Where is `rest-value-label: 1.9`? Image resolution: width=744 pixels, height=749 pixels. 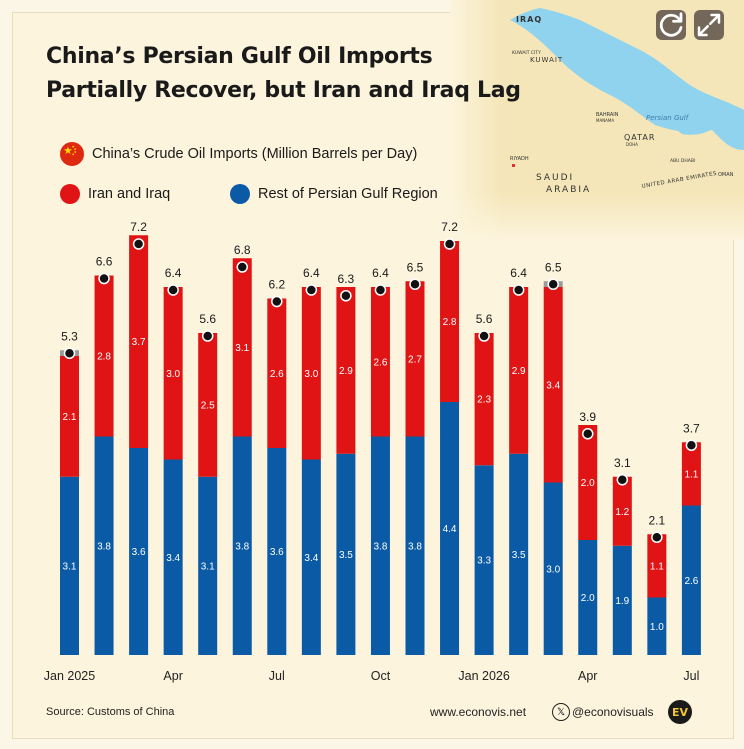 rest-value-label: 1.9 is located at coordinates (622, 601).